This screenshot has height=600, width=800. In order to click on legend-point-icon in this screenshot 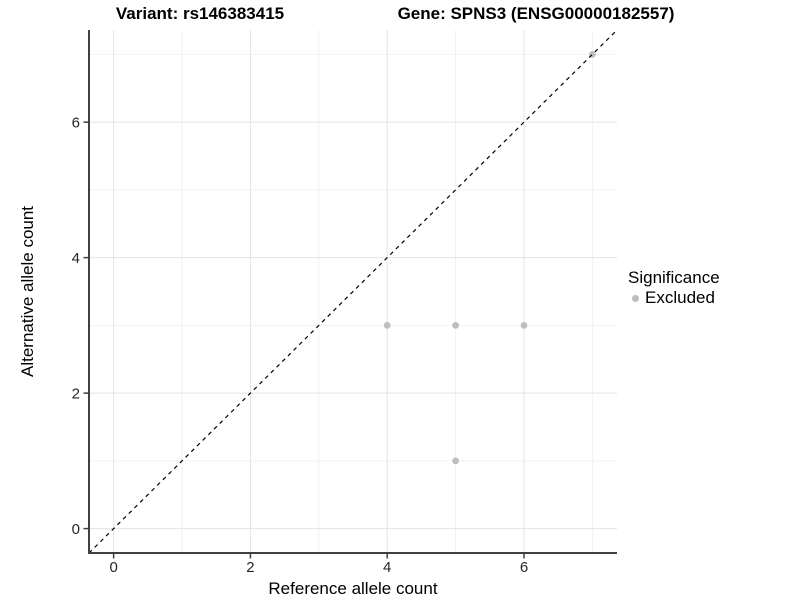, I will do `click(635, 298)`.